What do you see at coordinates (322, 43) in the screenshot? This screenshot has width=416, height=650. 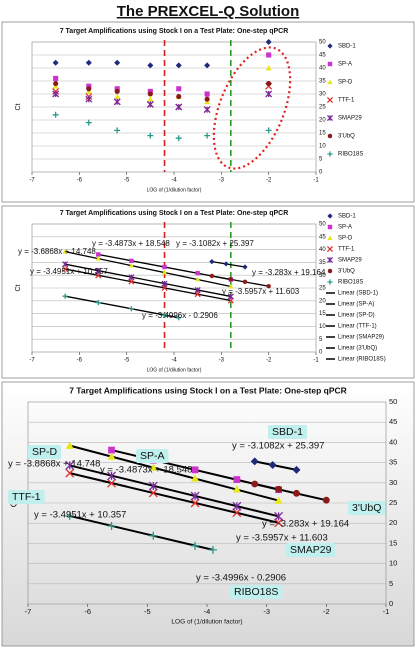 I see `y-tick-label: 50` at bounding box center [322, 43].